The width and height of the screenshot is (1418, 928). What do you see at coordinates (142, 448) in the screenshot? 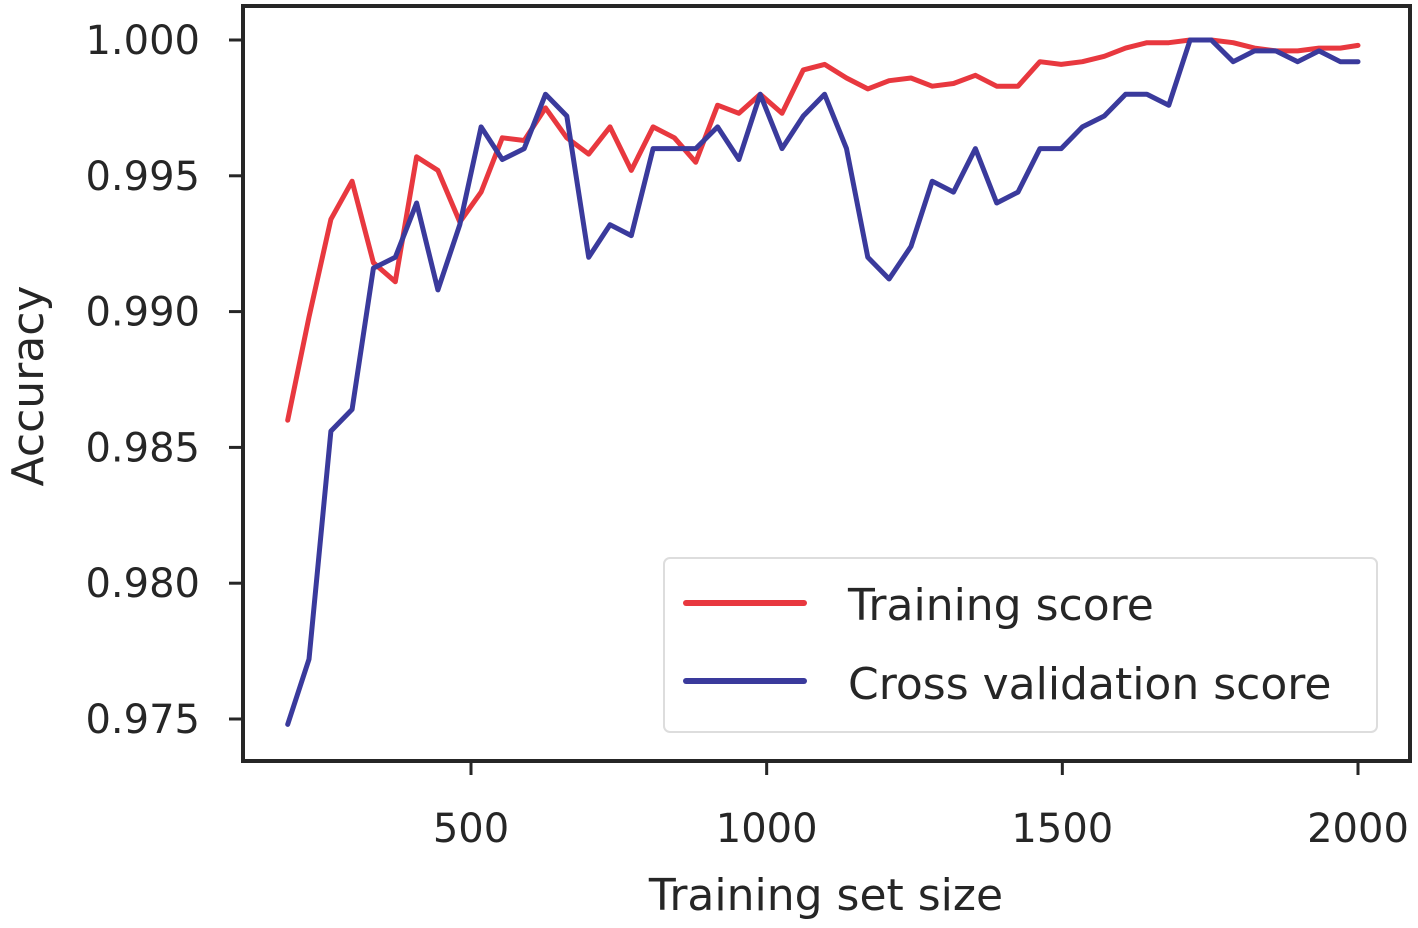
I see `y-tick-label: 0.985` at bounding box center [142, 448].